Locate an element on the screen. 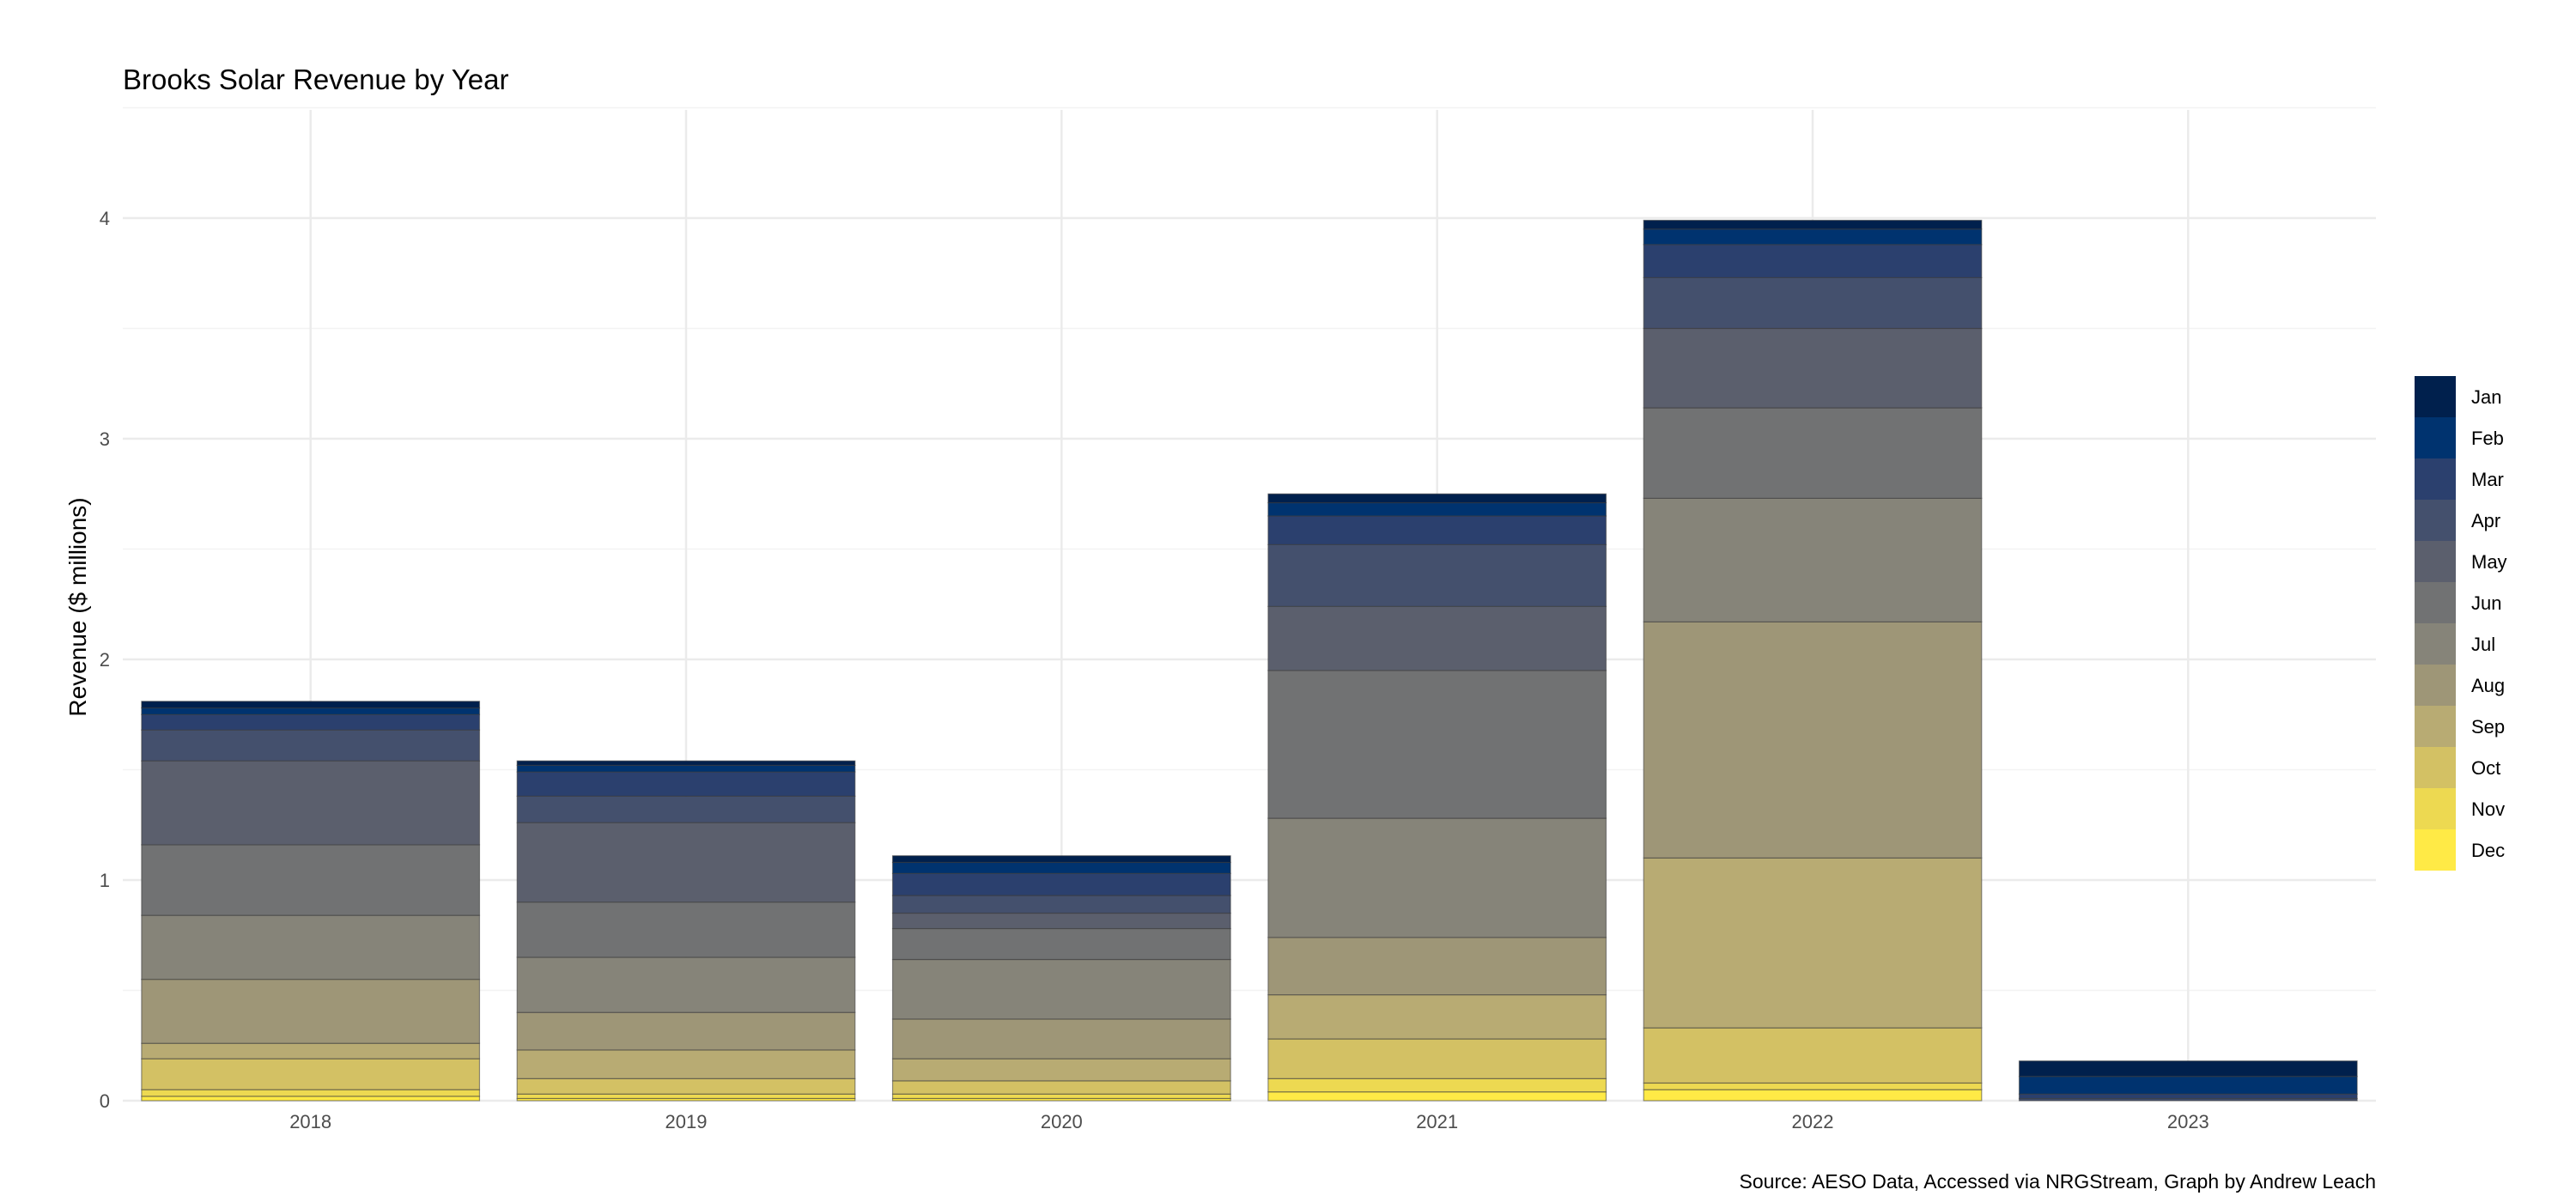  bar-segment-2022-aug is located at coordinates (1813, 740).